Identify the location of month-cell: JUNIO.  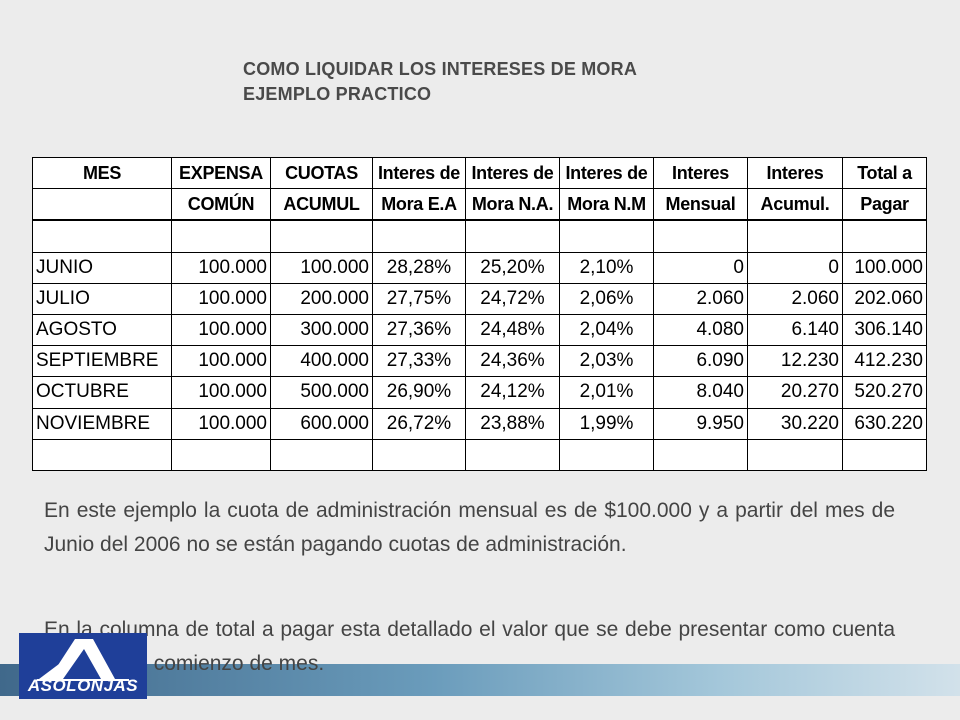
(102, 267).